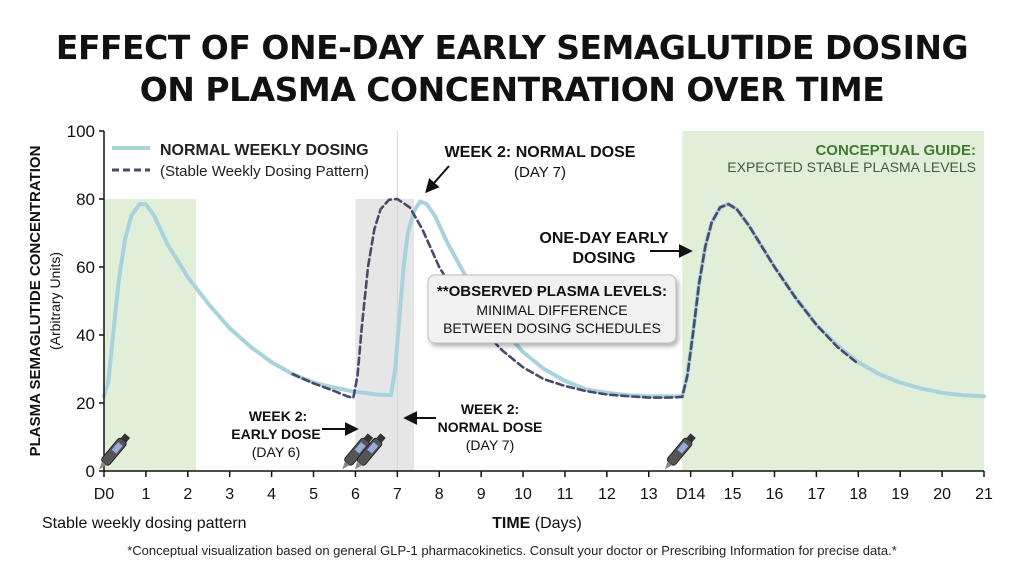 The width and height of the screenshot is (1024, 572). Describe the element at coordinates (851, 167) in the screenshot. I see `guide-text: EXPECTED STABLE PLASMA LEVELS` at that location.